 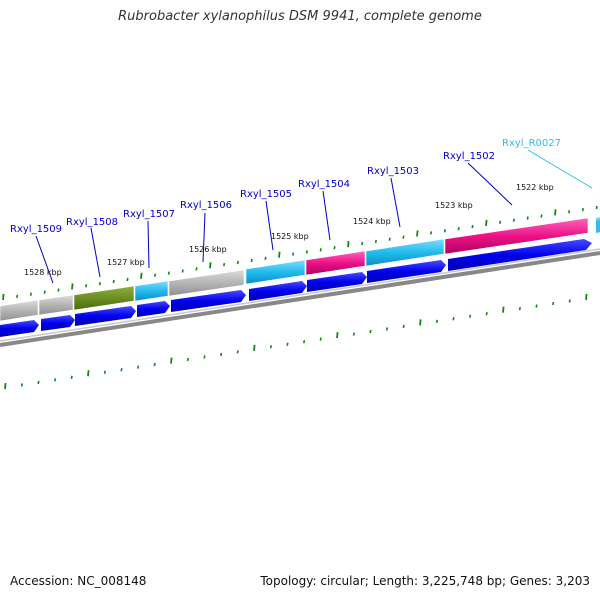 I want to click on gene-label-rxyl-1509: Rxyl_1509, so click(x=36, y=229).